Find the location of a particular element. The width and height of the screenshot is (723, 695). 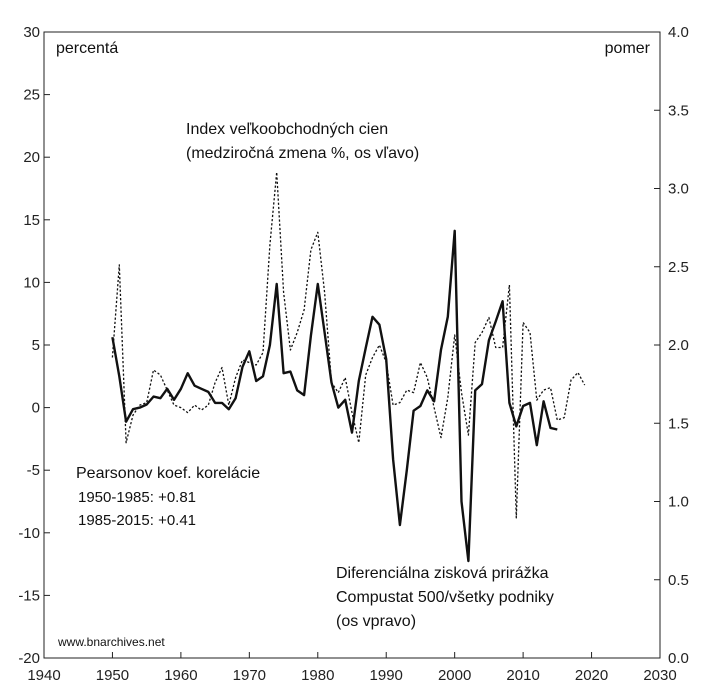

right-y-axis: 0.0 0.5 1.0 1.5 2.0 2.5 3.0 3.5 4.0 is located at coordinates (671, 345).